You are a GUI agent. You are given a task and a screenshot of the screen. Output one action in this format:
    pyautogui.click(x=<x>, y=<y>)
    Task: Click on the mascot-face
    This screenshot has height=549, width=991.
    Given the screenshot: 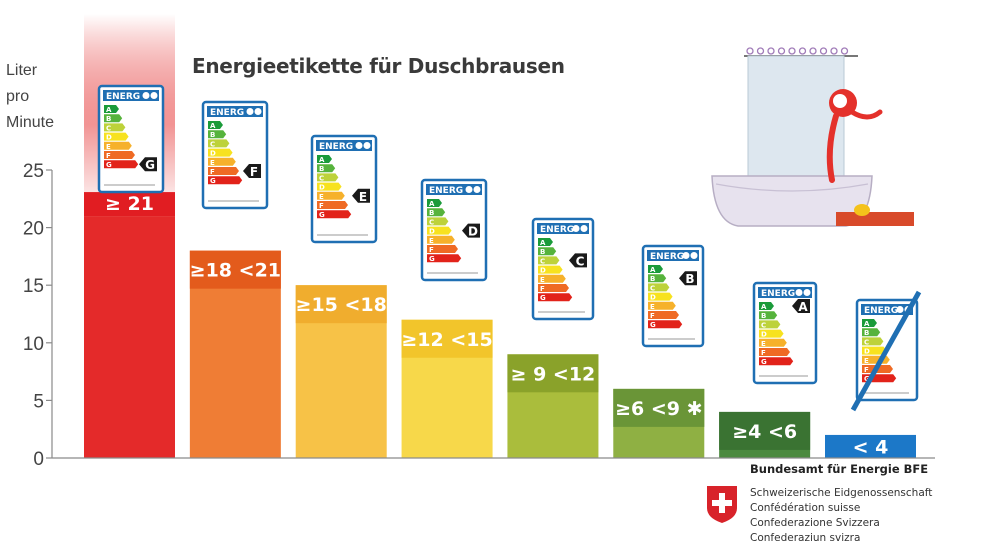 What is the action you would take?
    pyautogui.click(x=840, y=101)
    